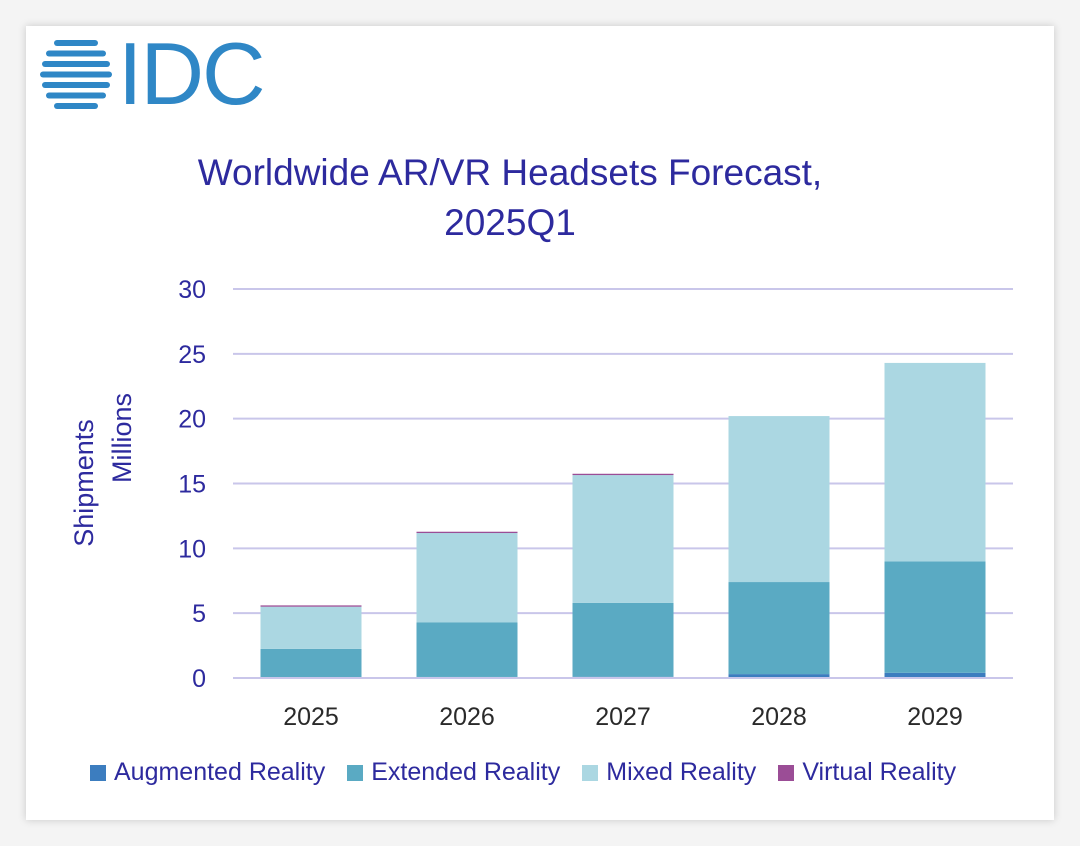  I want to click on legend-label: Extended Reality, so click(466, 772).